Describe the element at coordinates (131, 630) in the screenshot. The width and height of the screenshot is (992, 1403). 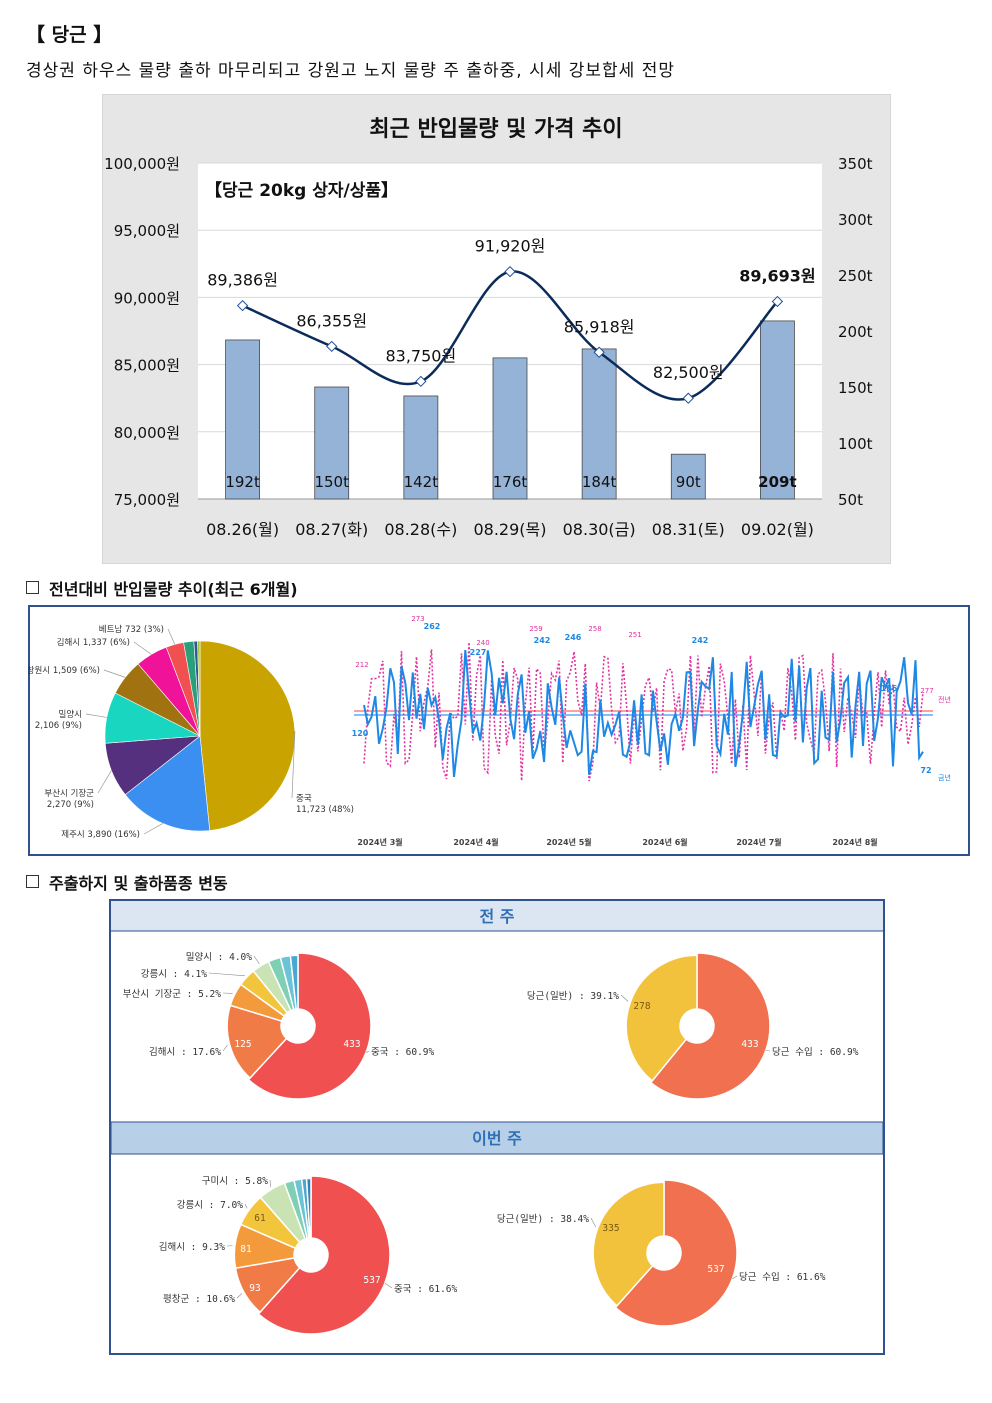
I see `pie-label: 베트남 732 (3%)` at that location.